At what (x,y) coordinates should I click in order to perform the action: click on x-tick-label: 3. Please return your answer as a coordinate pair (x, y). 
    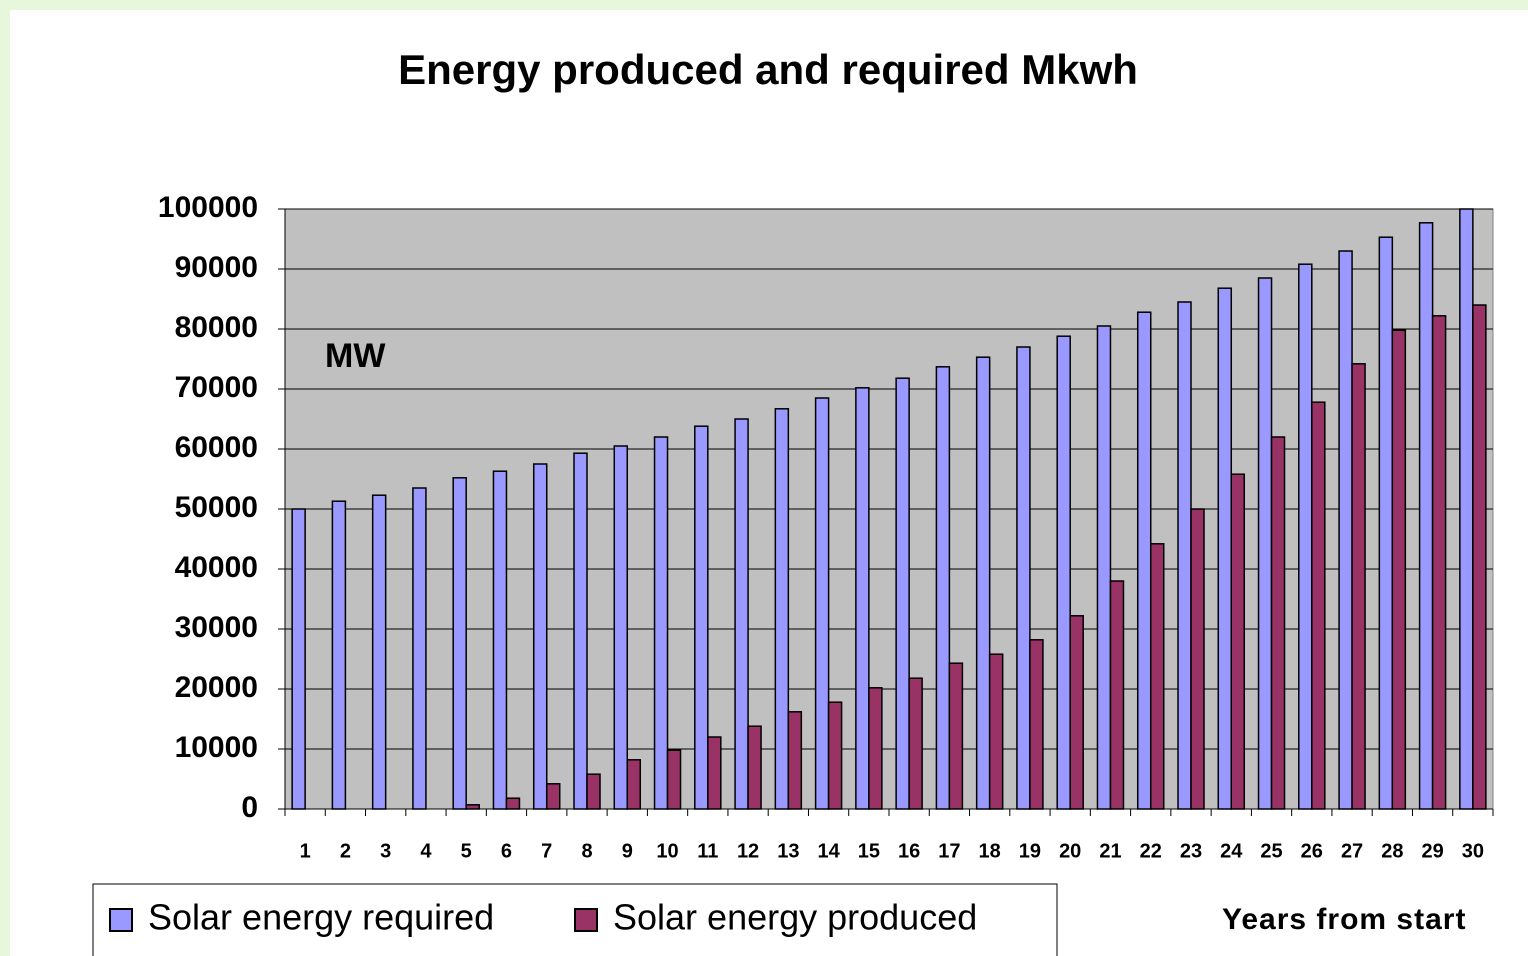
    Looking at the image, I should click on (385, 851).